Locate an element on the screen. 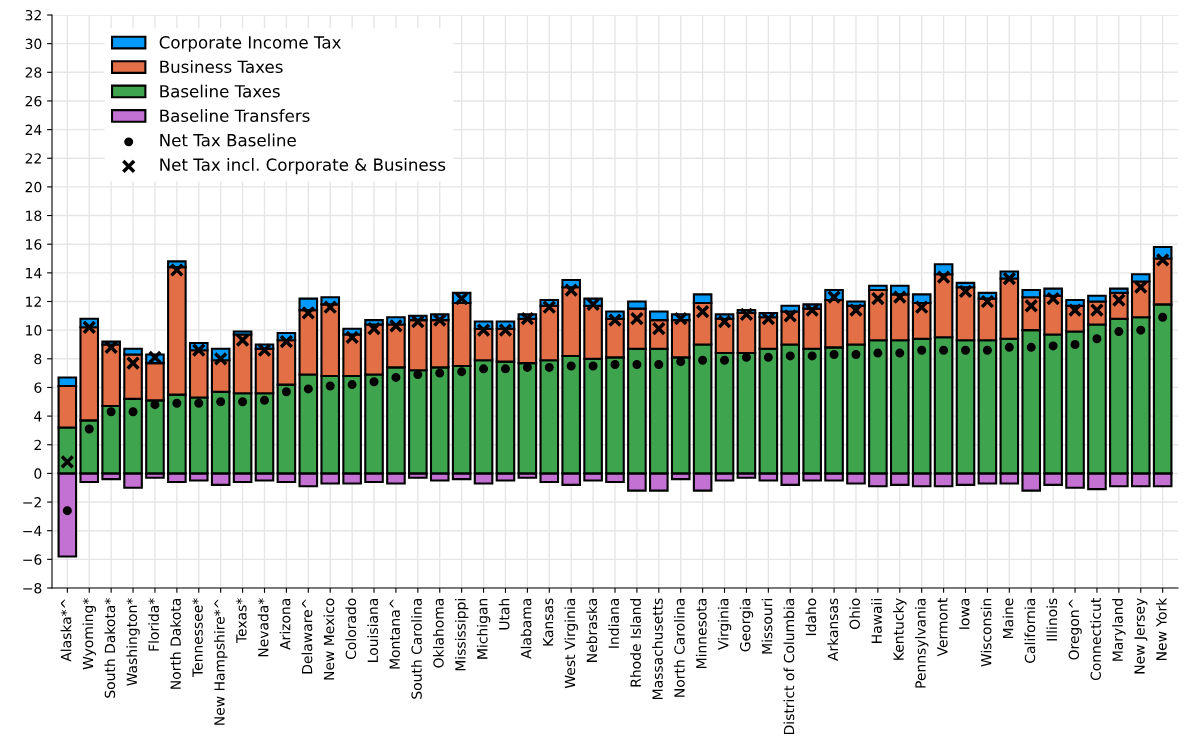  x-tick-label: Kentucky is located at coordinates (900, 629).